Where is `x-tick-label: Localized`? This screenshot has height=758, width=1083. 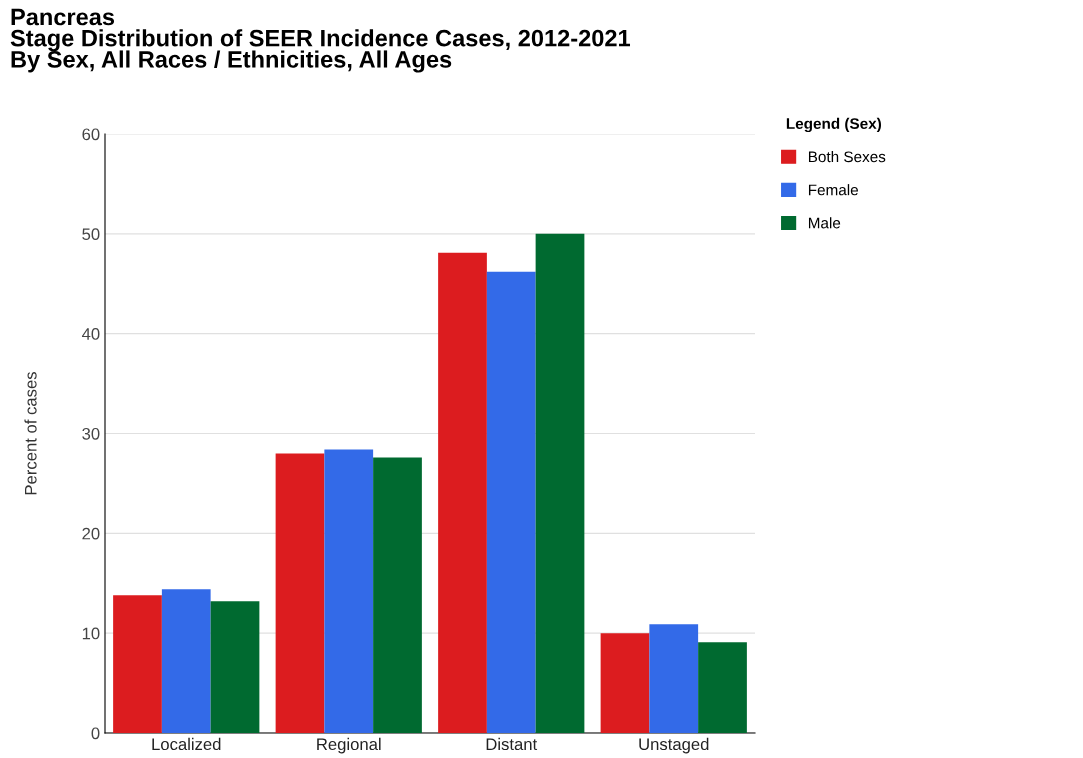
x-tick-label: Localized is located at coordinates (186, 744).